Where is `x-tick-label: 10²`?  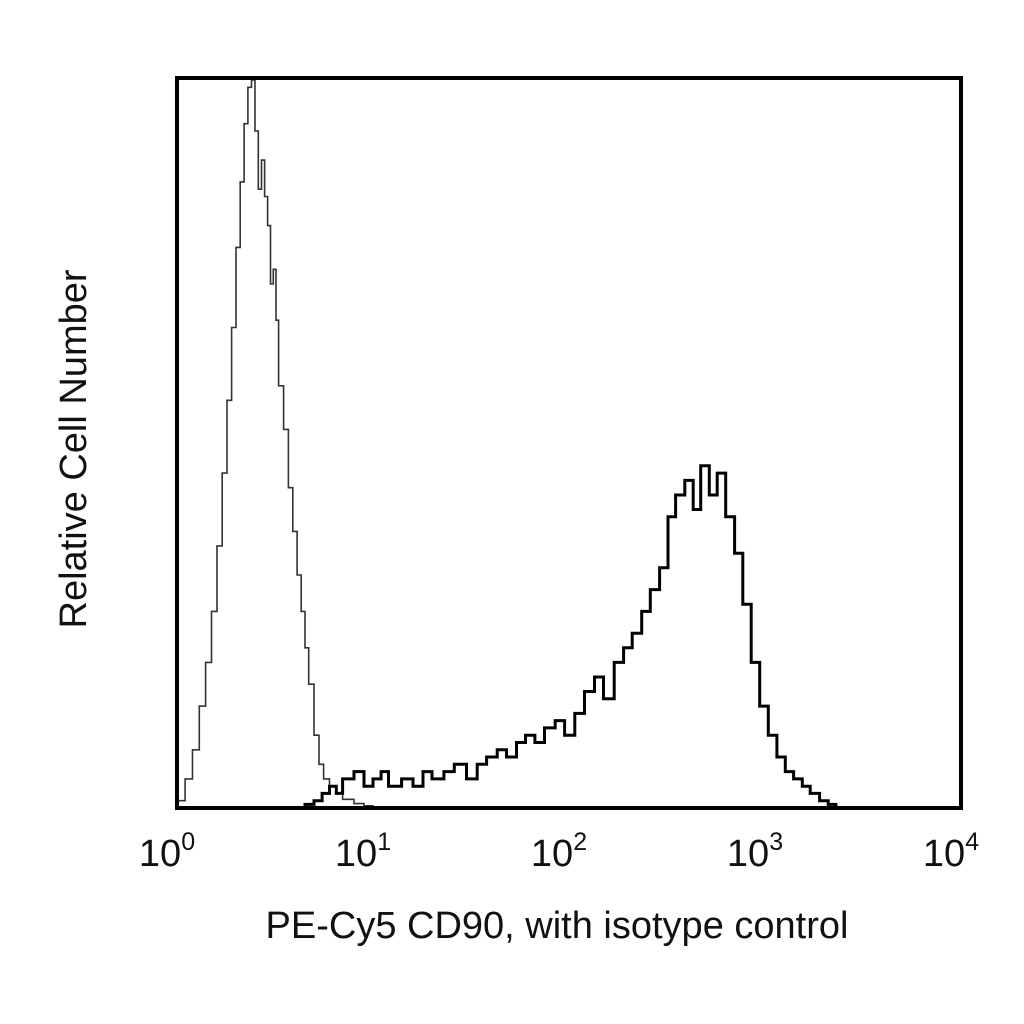 x-tick-label: 10² is located at coordinates (559, 851).